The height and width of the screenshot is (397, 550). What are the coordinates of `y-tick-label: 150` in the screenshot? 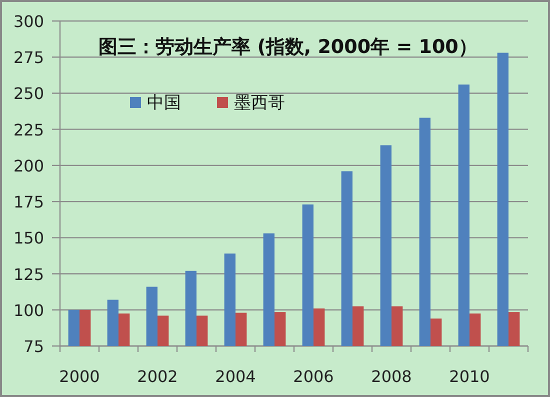 It's located at (28, 238).